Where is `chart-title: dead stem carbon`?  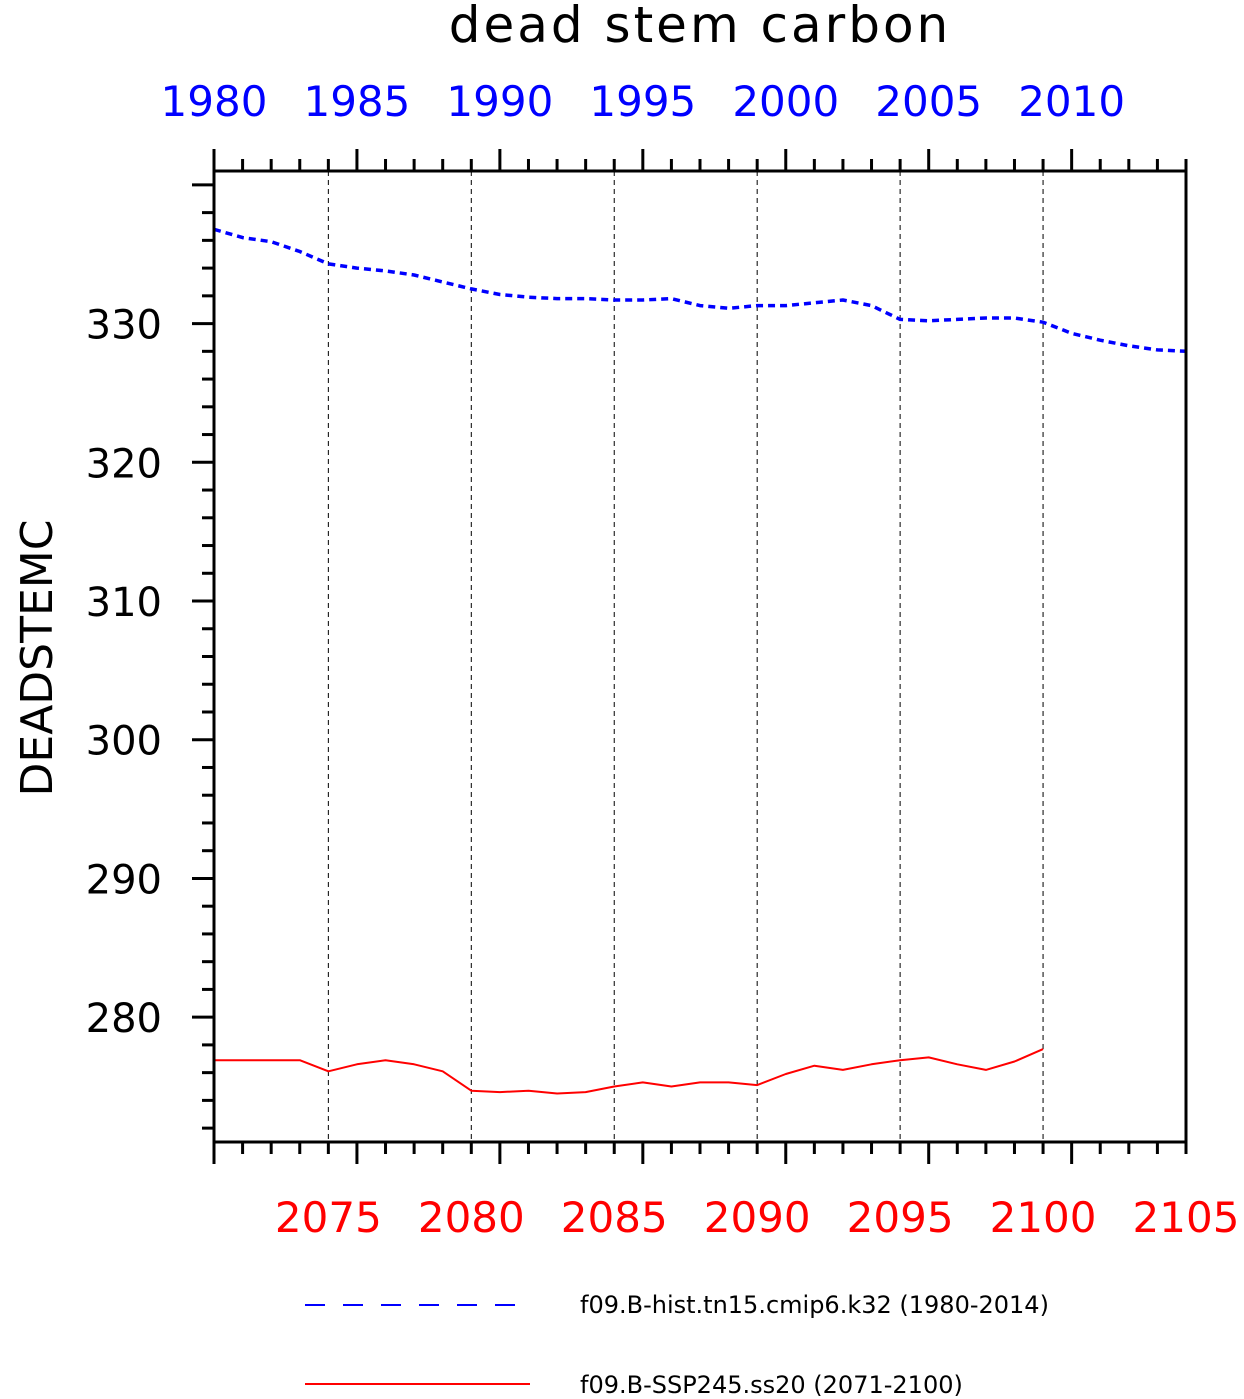
chart-title: dead stem carbon is located at coordinates (700, 27).